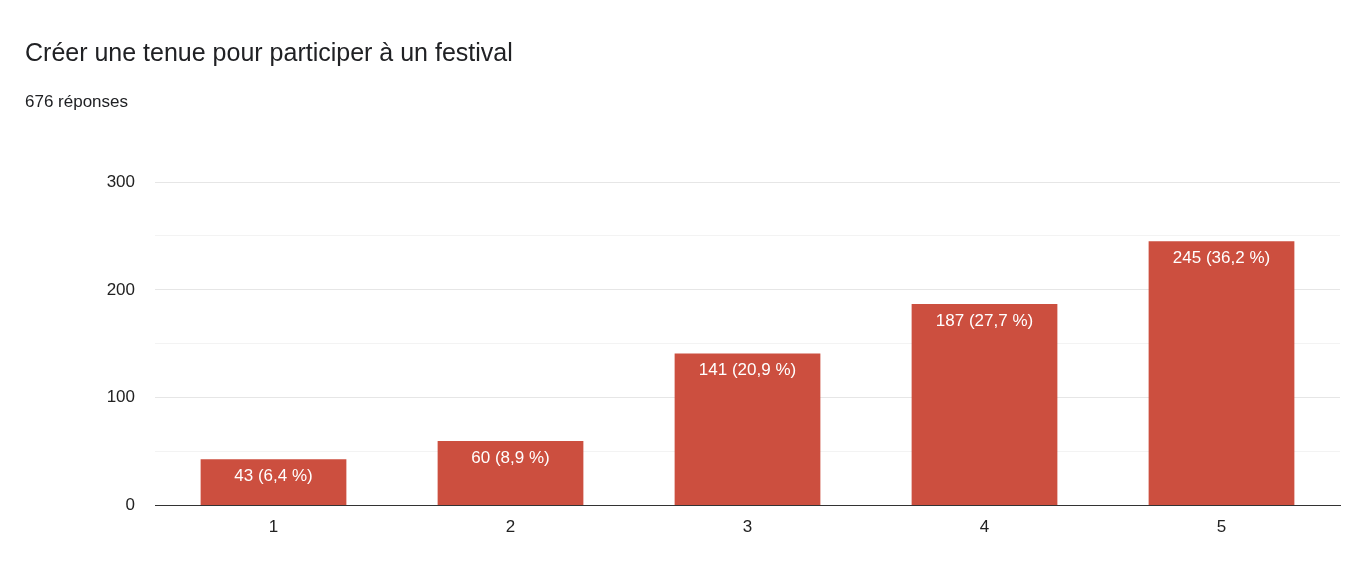 The height and width of the screenshot is (570, 1358). I want to click on data-label: 245 (36,2 %), so click(1221, 258).